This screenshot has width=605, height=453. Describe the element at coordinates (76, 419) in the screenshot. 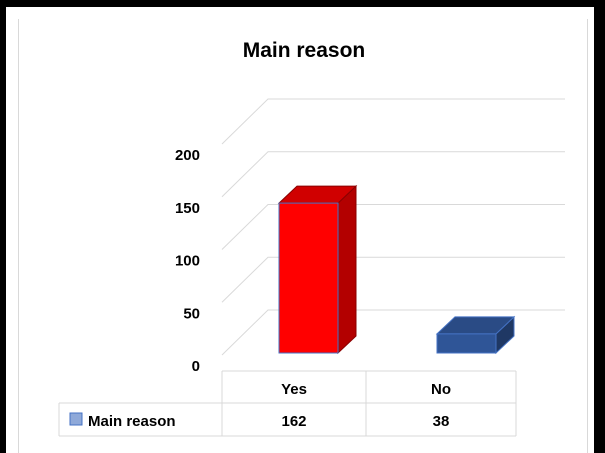

I see `legend-key` at that location.